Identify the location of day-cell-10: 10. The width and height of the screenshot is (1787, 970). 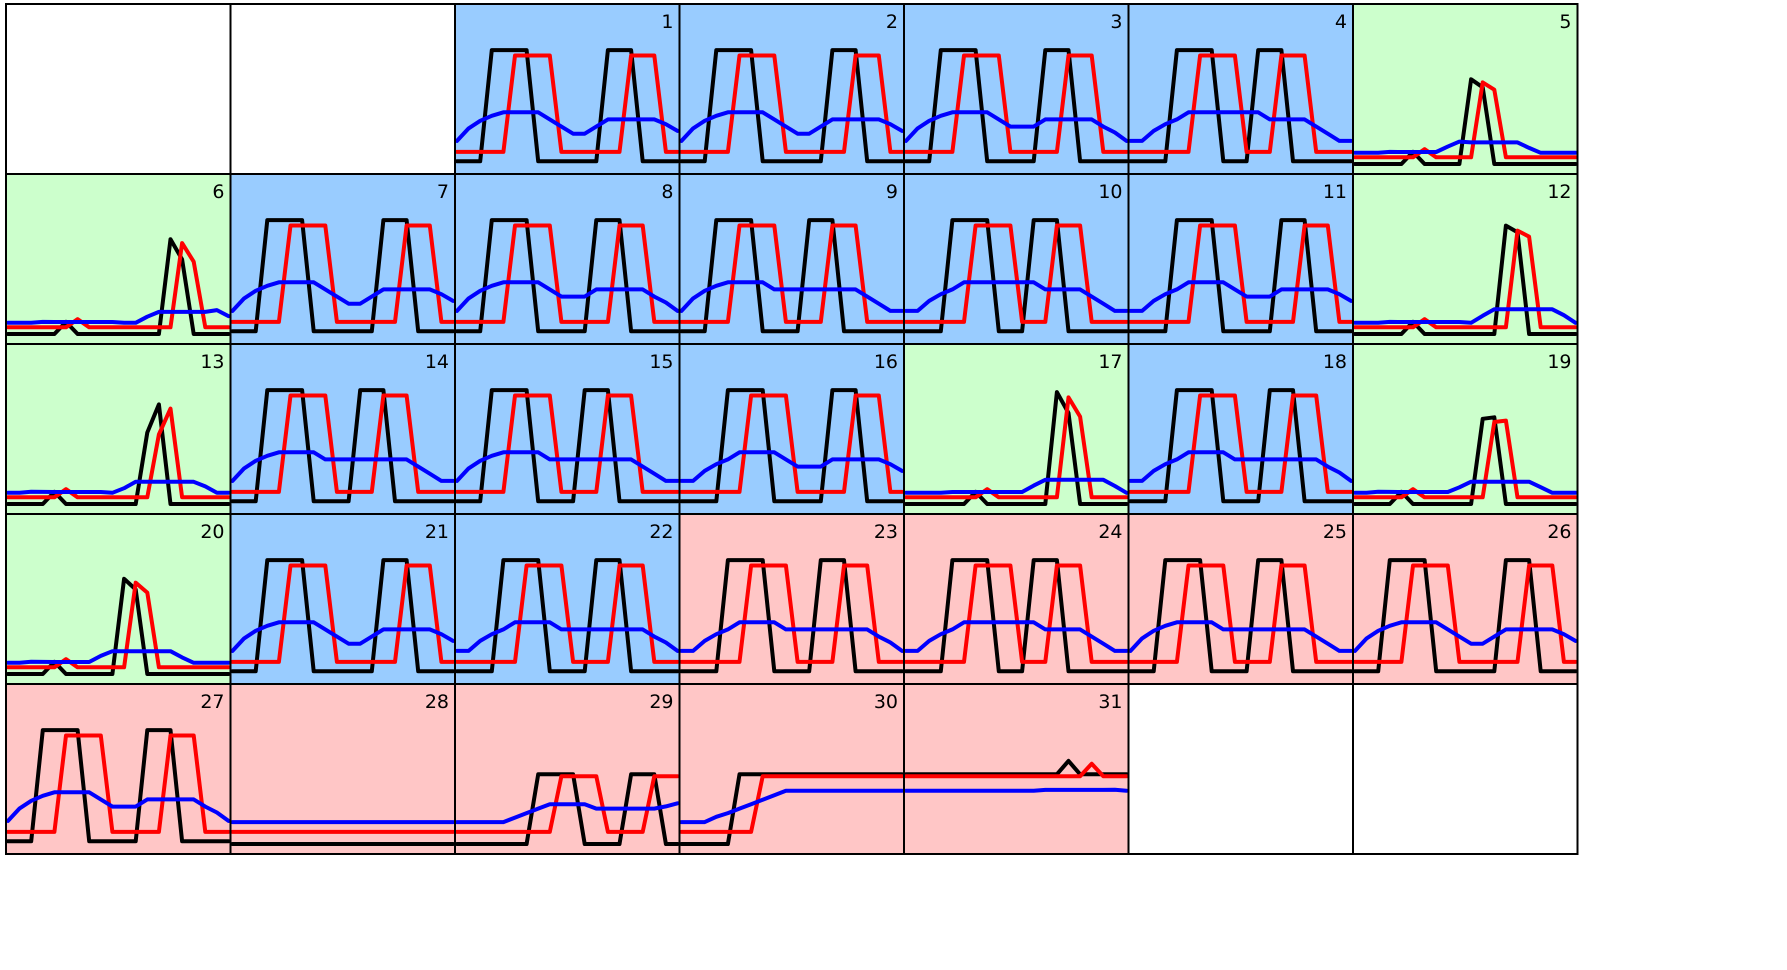
(1016, 259).